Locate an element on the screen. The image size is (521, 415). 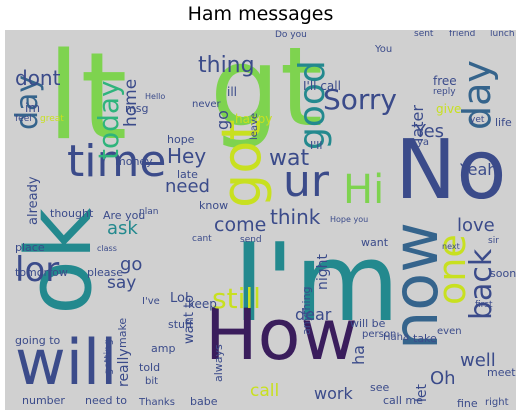
cloud-word: Hey is located at coordinates (187, 156).